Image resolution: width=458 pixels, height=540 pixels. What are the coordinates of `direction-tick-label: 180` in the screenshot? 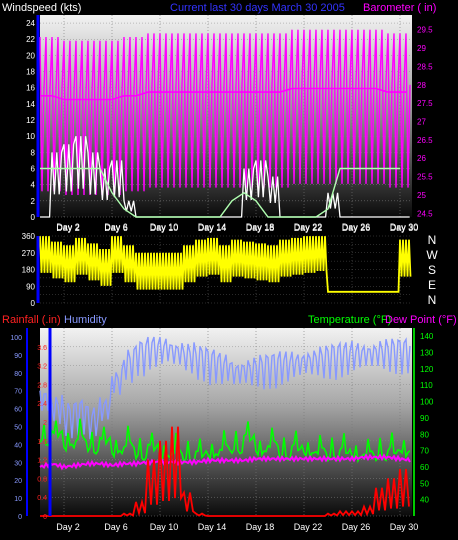 It's located at (29, 270).